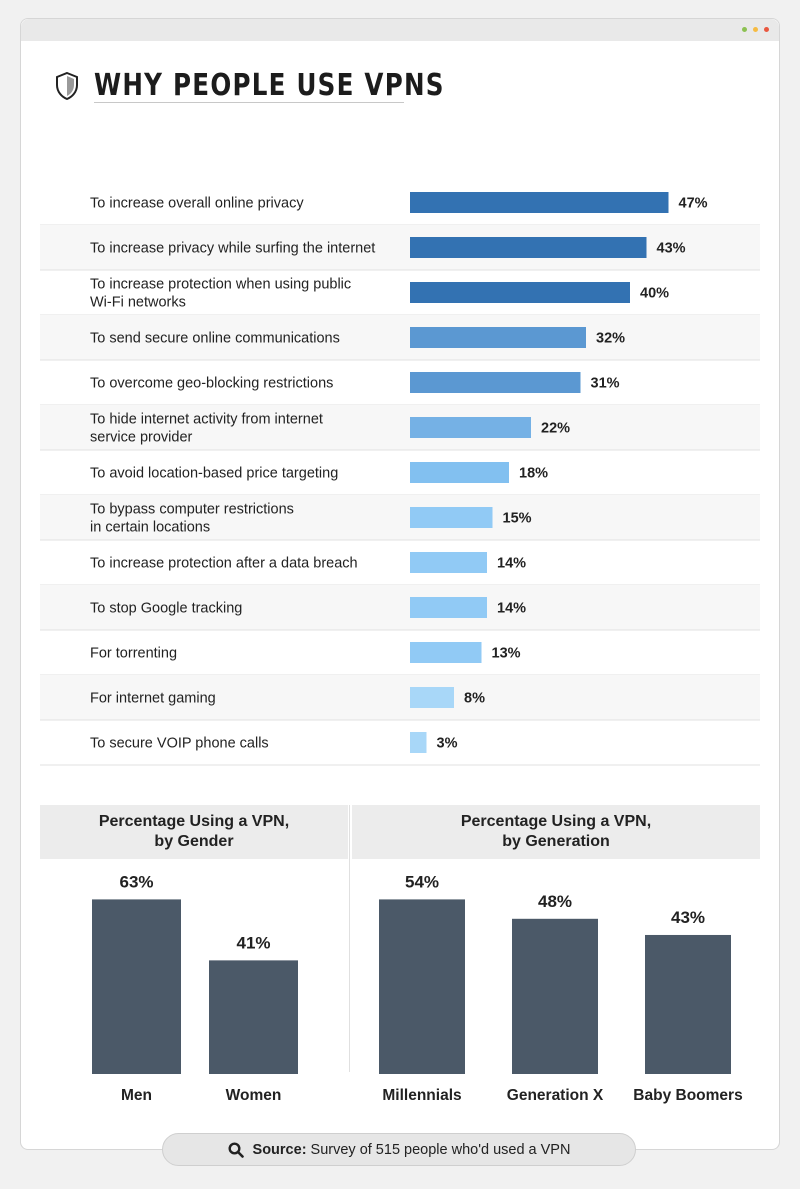 This screenshot has height=1189, width=800. What do you see at coordinates (215, 339) in the screenshot?
I see `category-label: To send secure online communications` at bounding box center [215, 339].